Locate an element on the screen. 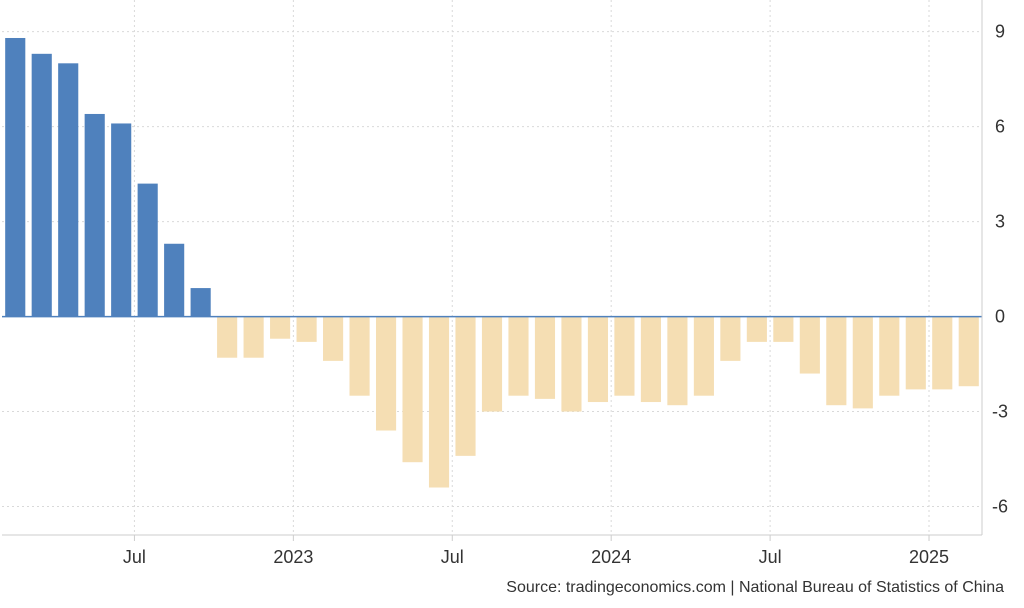 This screenshot has height=608, width=1024. x-tick-label: 2024 is located at coordinates (611, 557).